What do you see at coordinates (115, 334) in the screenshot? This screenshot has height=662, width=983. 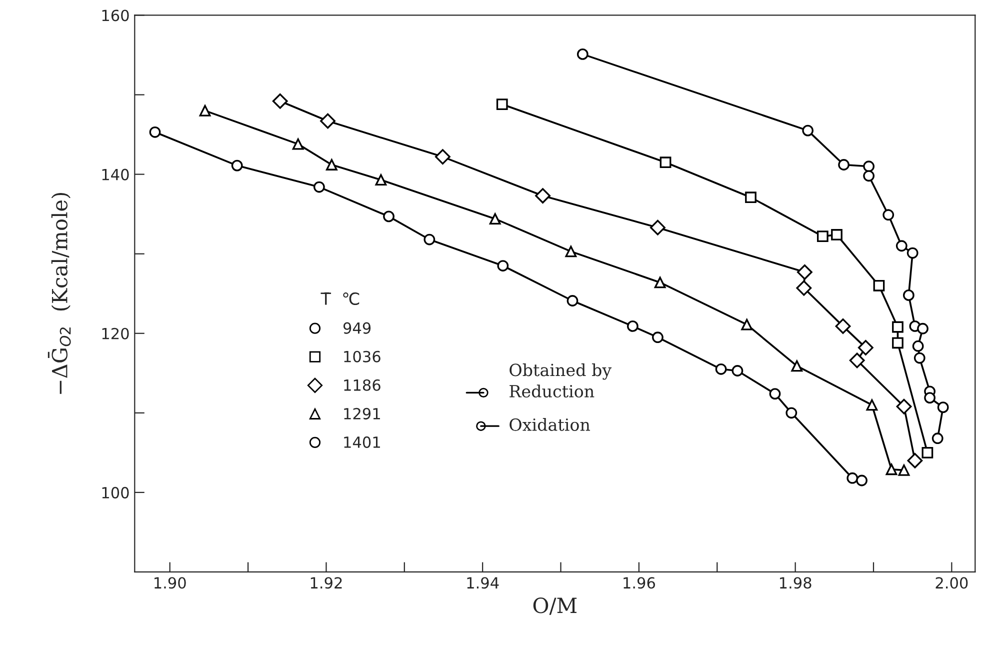 I see `y-tick-label: 120` at bounding box center [115, 334].